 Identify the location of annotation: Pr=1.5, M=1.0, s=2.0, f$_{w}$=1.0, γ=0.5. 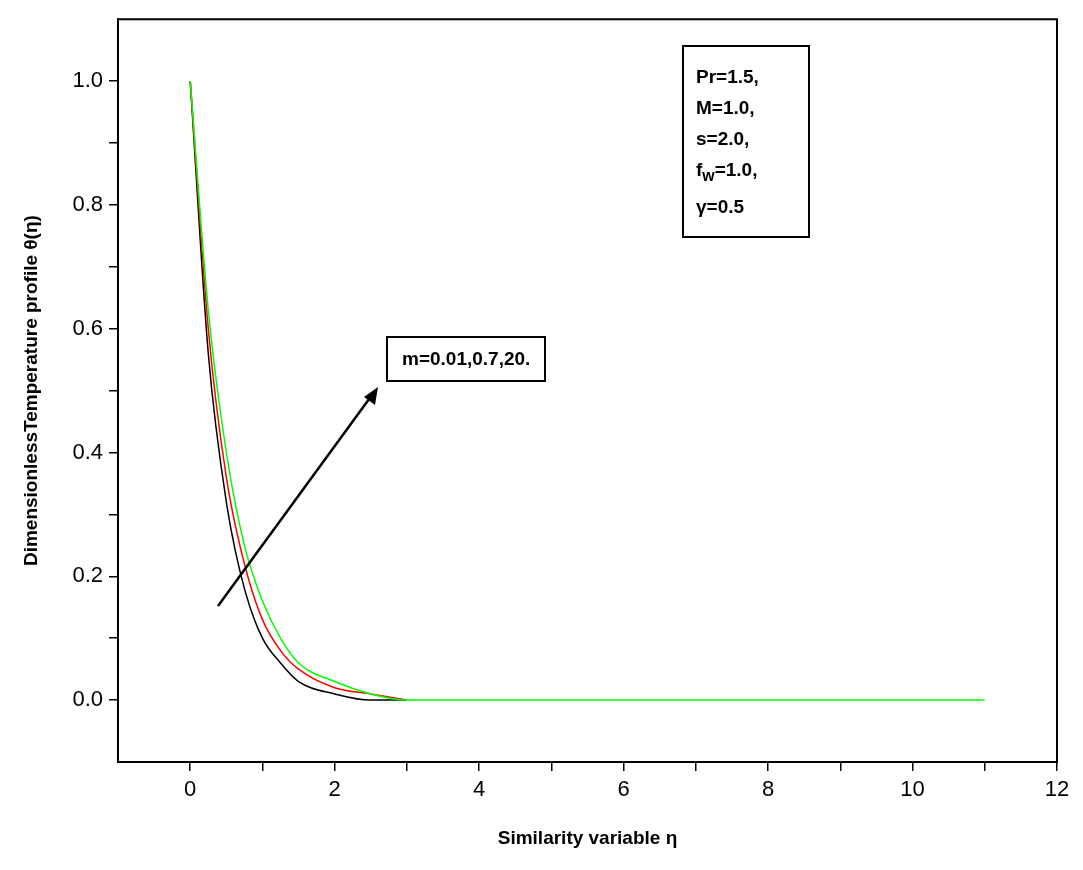
(746, 141).